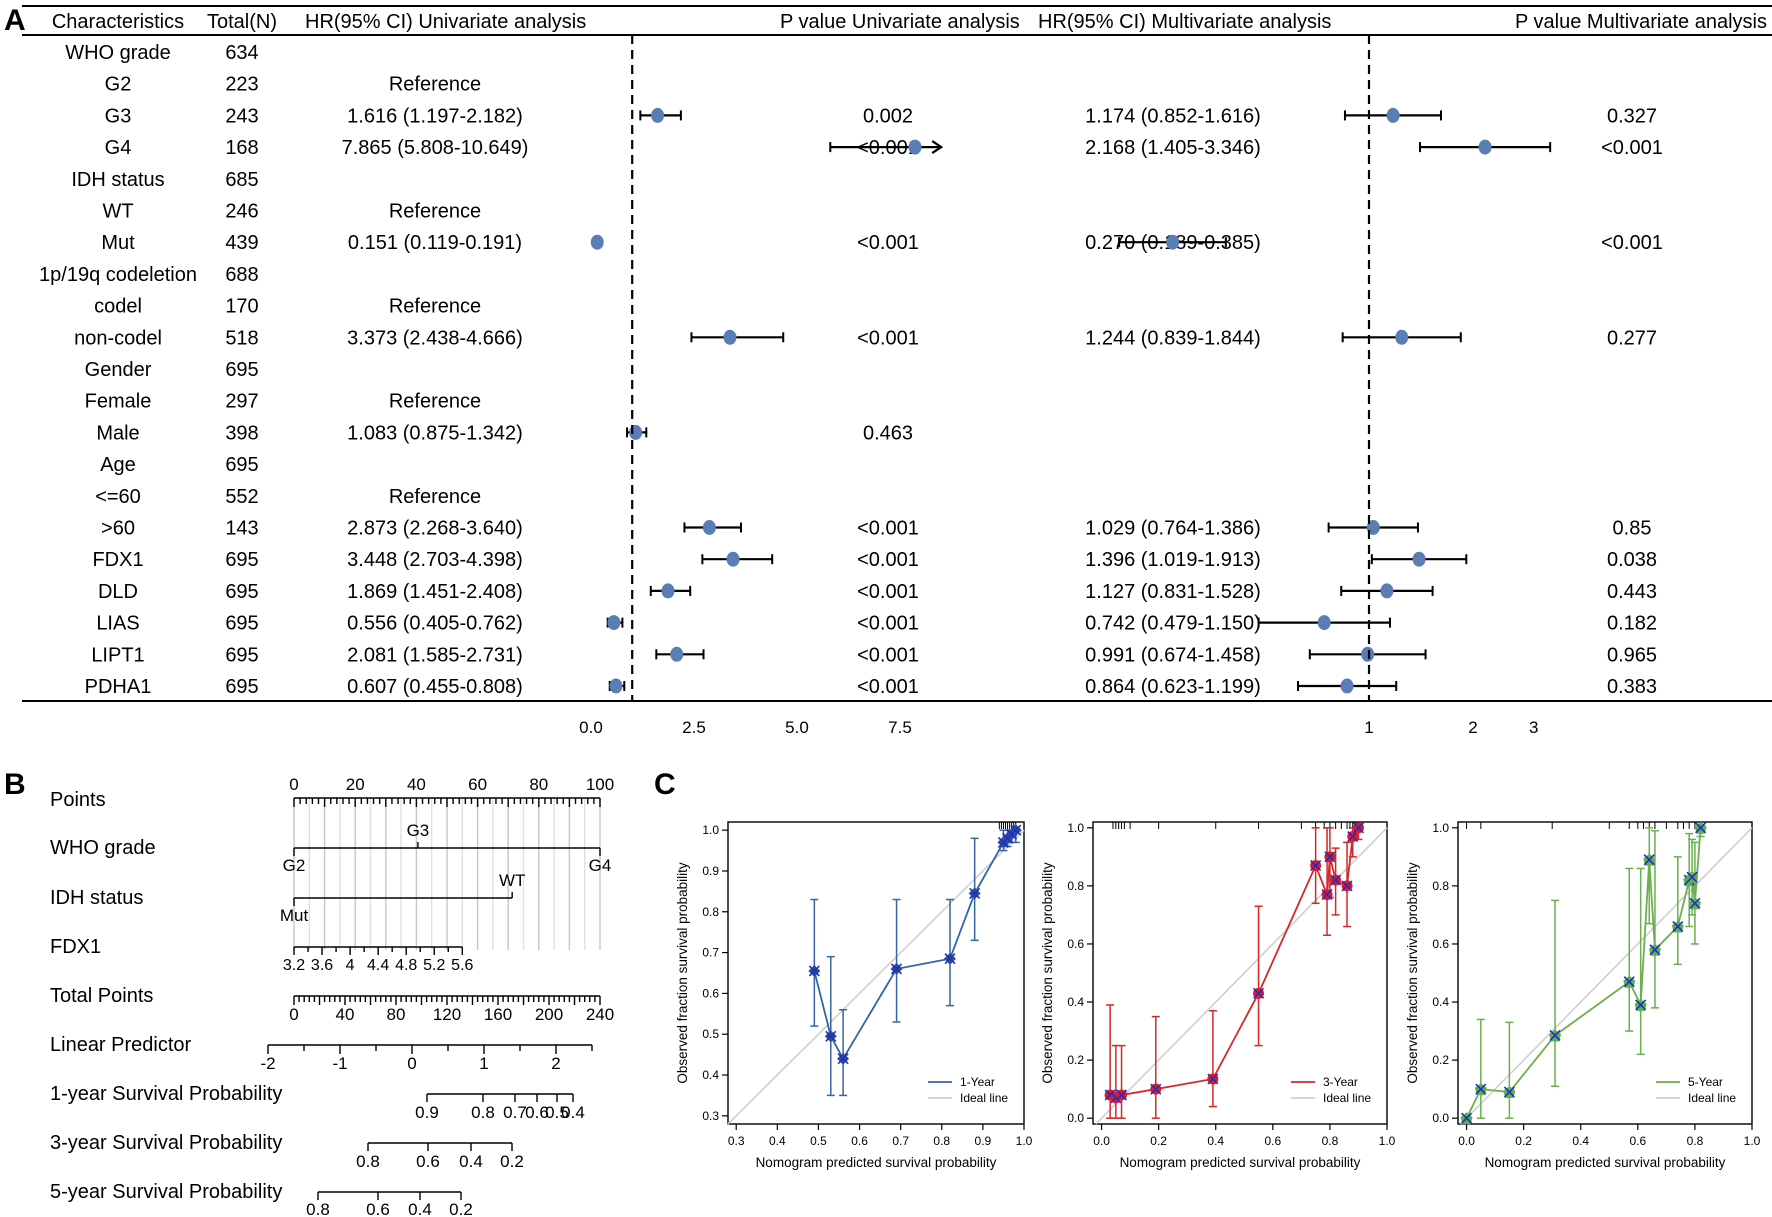 The image size is (1772, 1217). Describe the element at coordinates (118, 275) in the screenshot. I see `row-label: 1p/19q codeletion` at that location.